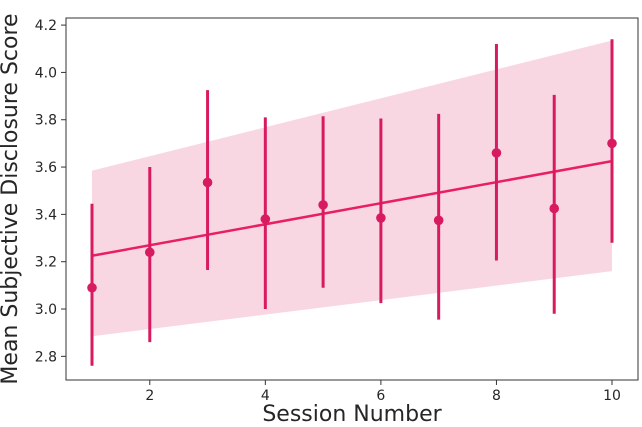 The image size is (642, 427). Describe the element at coordinates (352, 414) in the screenshot. I see `x-axis-label: Session Number` at that location.